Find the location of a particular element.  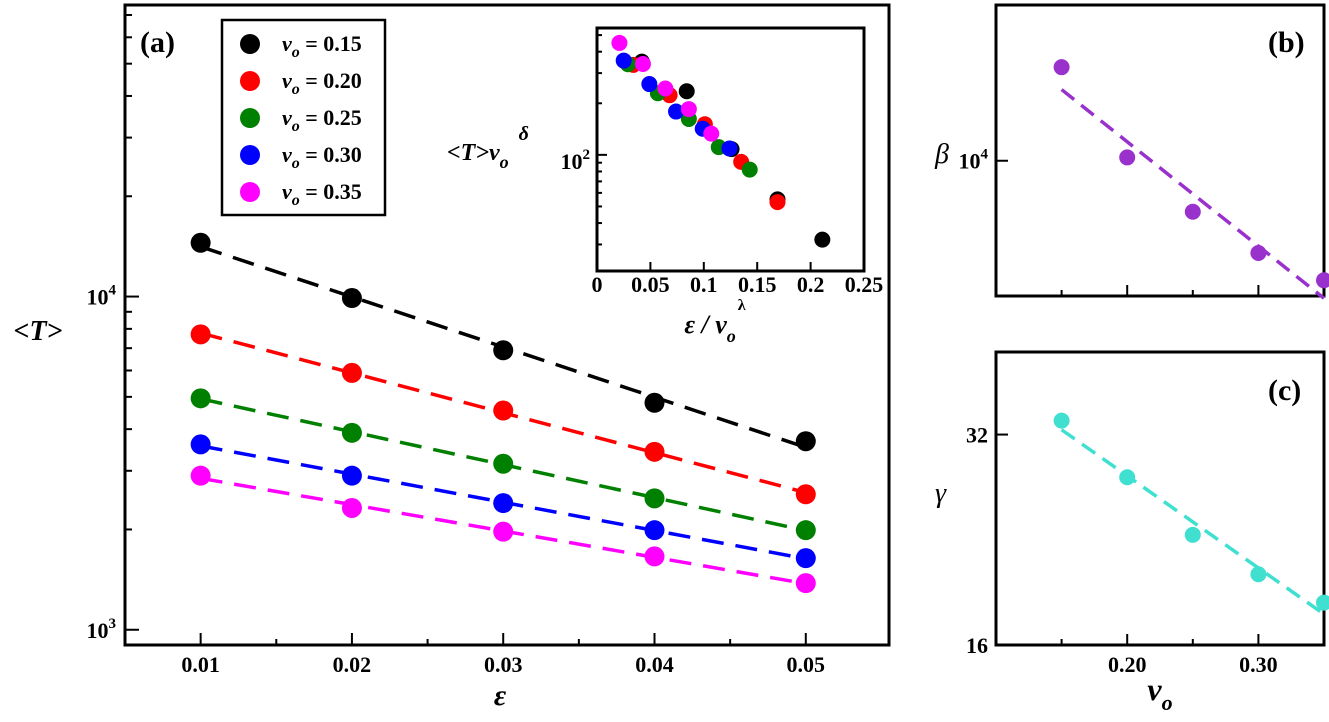

panel-c: 0.20 0.30 32 16 (c) γ vo is located at coordinates (1132, 532).